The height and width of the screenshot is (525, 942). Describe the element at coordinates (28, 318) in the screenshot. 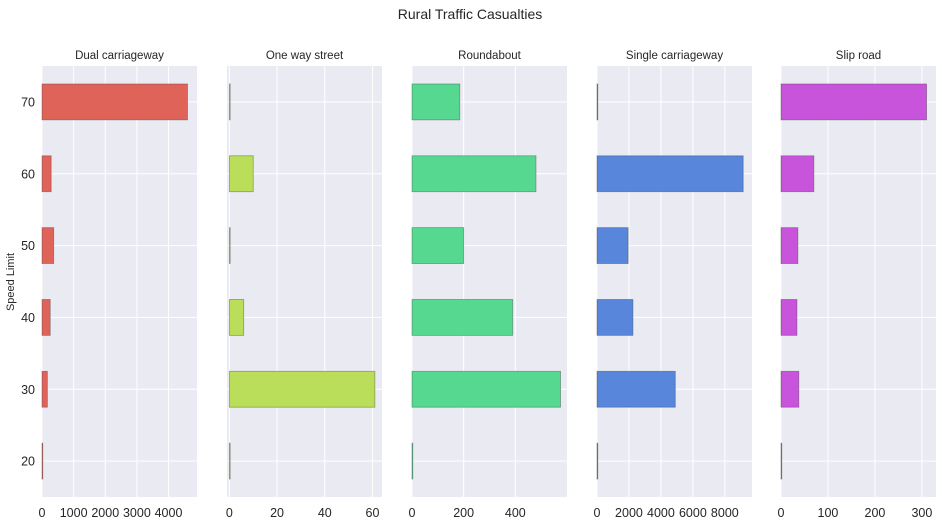

I see `y-tick-label-40: 40` at that location.